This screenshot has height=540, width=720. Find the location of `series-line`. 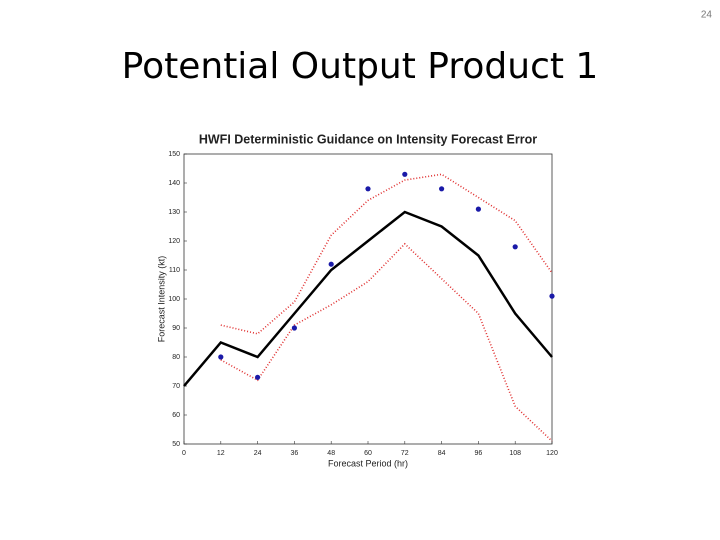

series-line is located at coordinates (386, 254).